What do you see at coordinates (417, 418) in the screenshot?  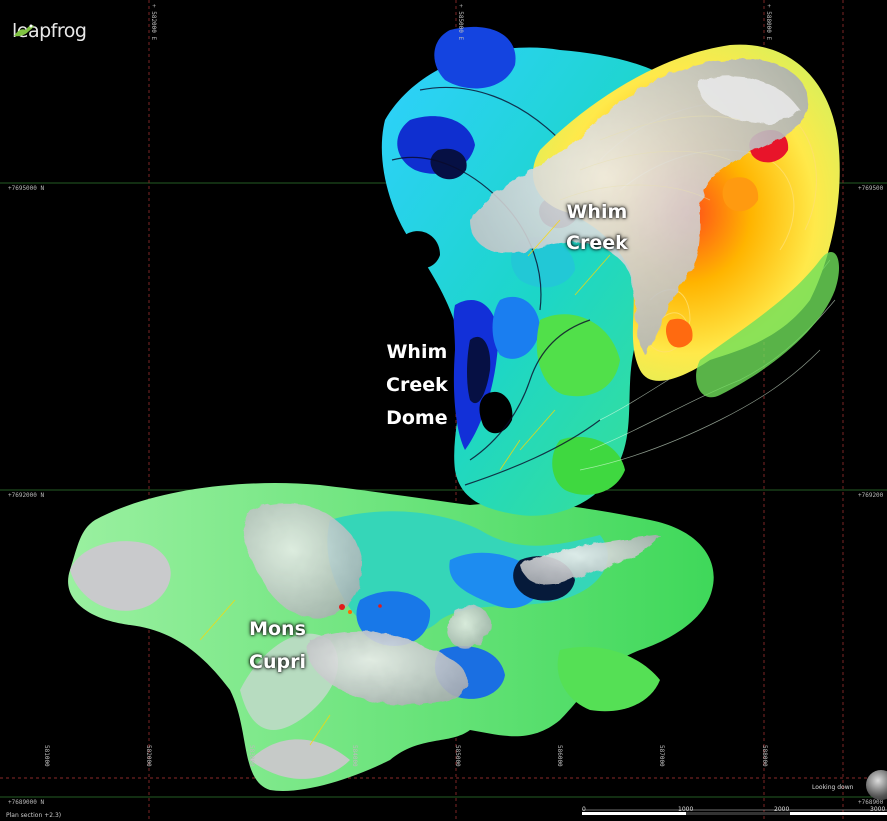 I see `label-whim-creek-dome-line3: Dome` at bounding box center [417, 418].